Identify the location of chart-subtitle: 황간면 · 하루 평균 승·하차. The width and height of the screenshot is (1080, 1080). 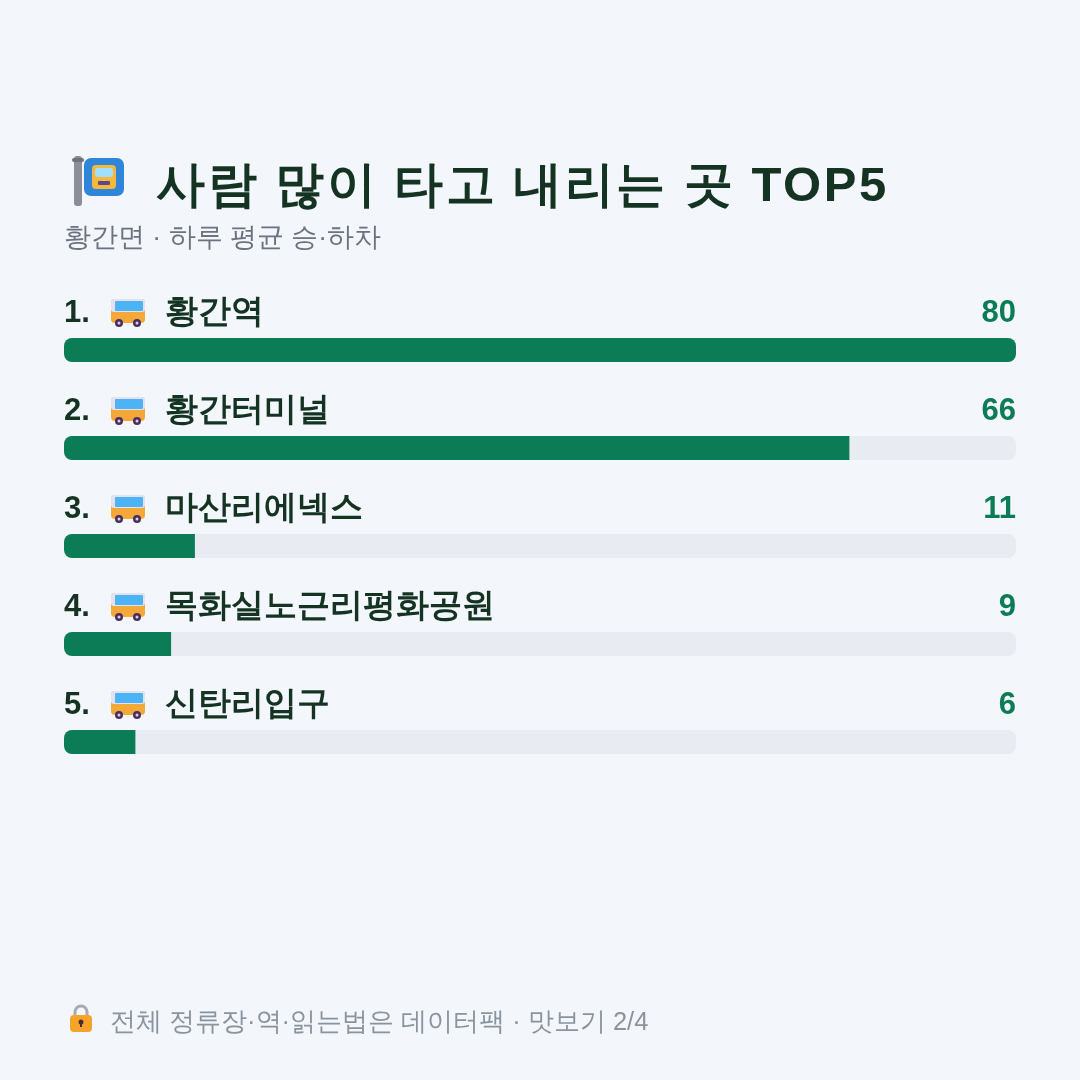
(223, 237).